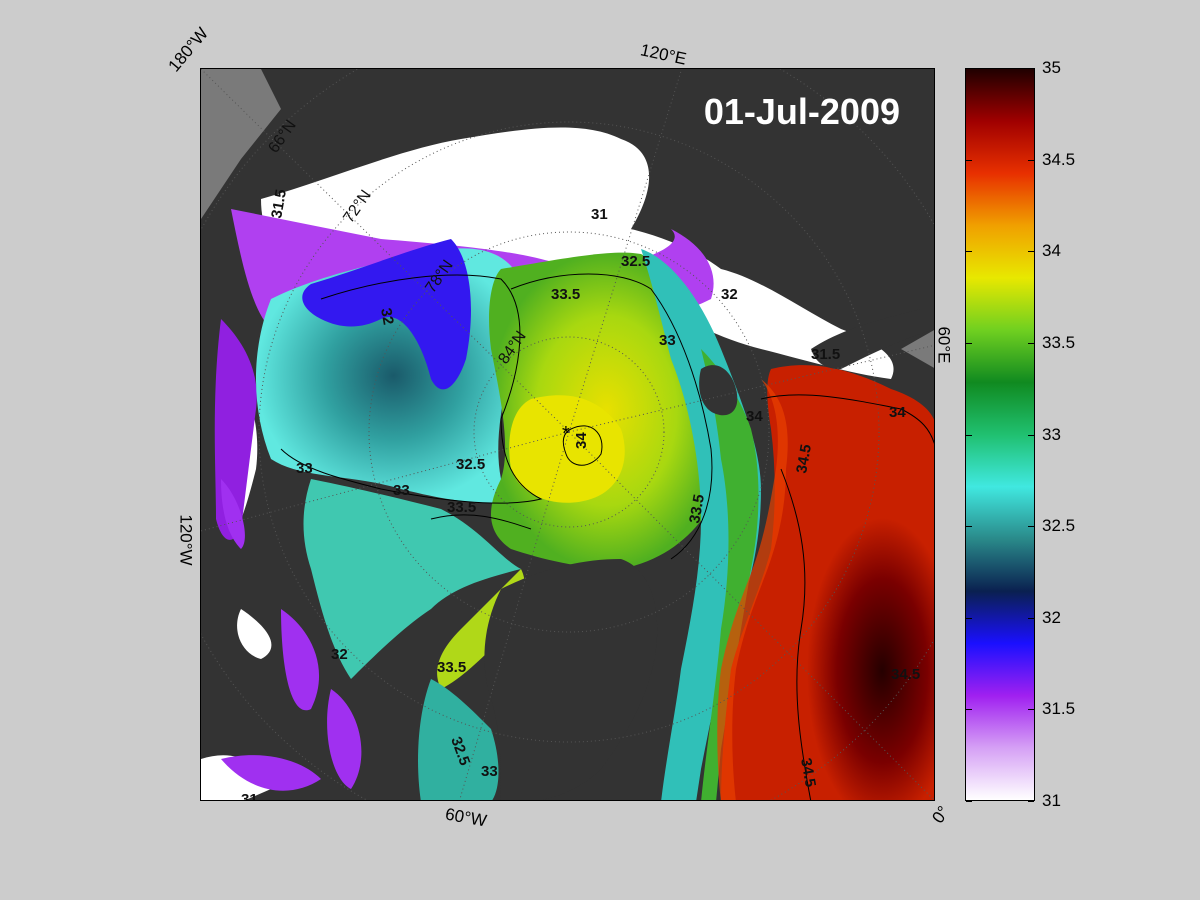 The image size is (1200, 900). What do you see at coordinates (1059, 159) in the screenshot?
I see `colorbar-tick-label: 34.5` at bounding box center [1059, 159].